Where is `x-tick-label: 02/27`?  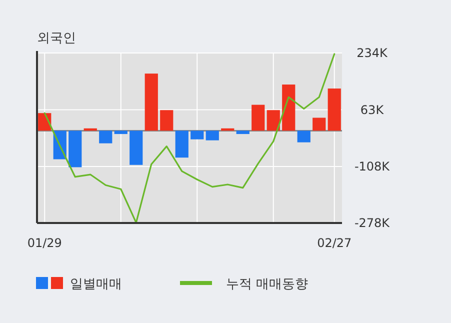 x-tick-label: 02/27 is located at coordinates (334, 243).